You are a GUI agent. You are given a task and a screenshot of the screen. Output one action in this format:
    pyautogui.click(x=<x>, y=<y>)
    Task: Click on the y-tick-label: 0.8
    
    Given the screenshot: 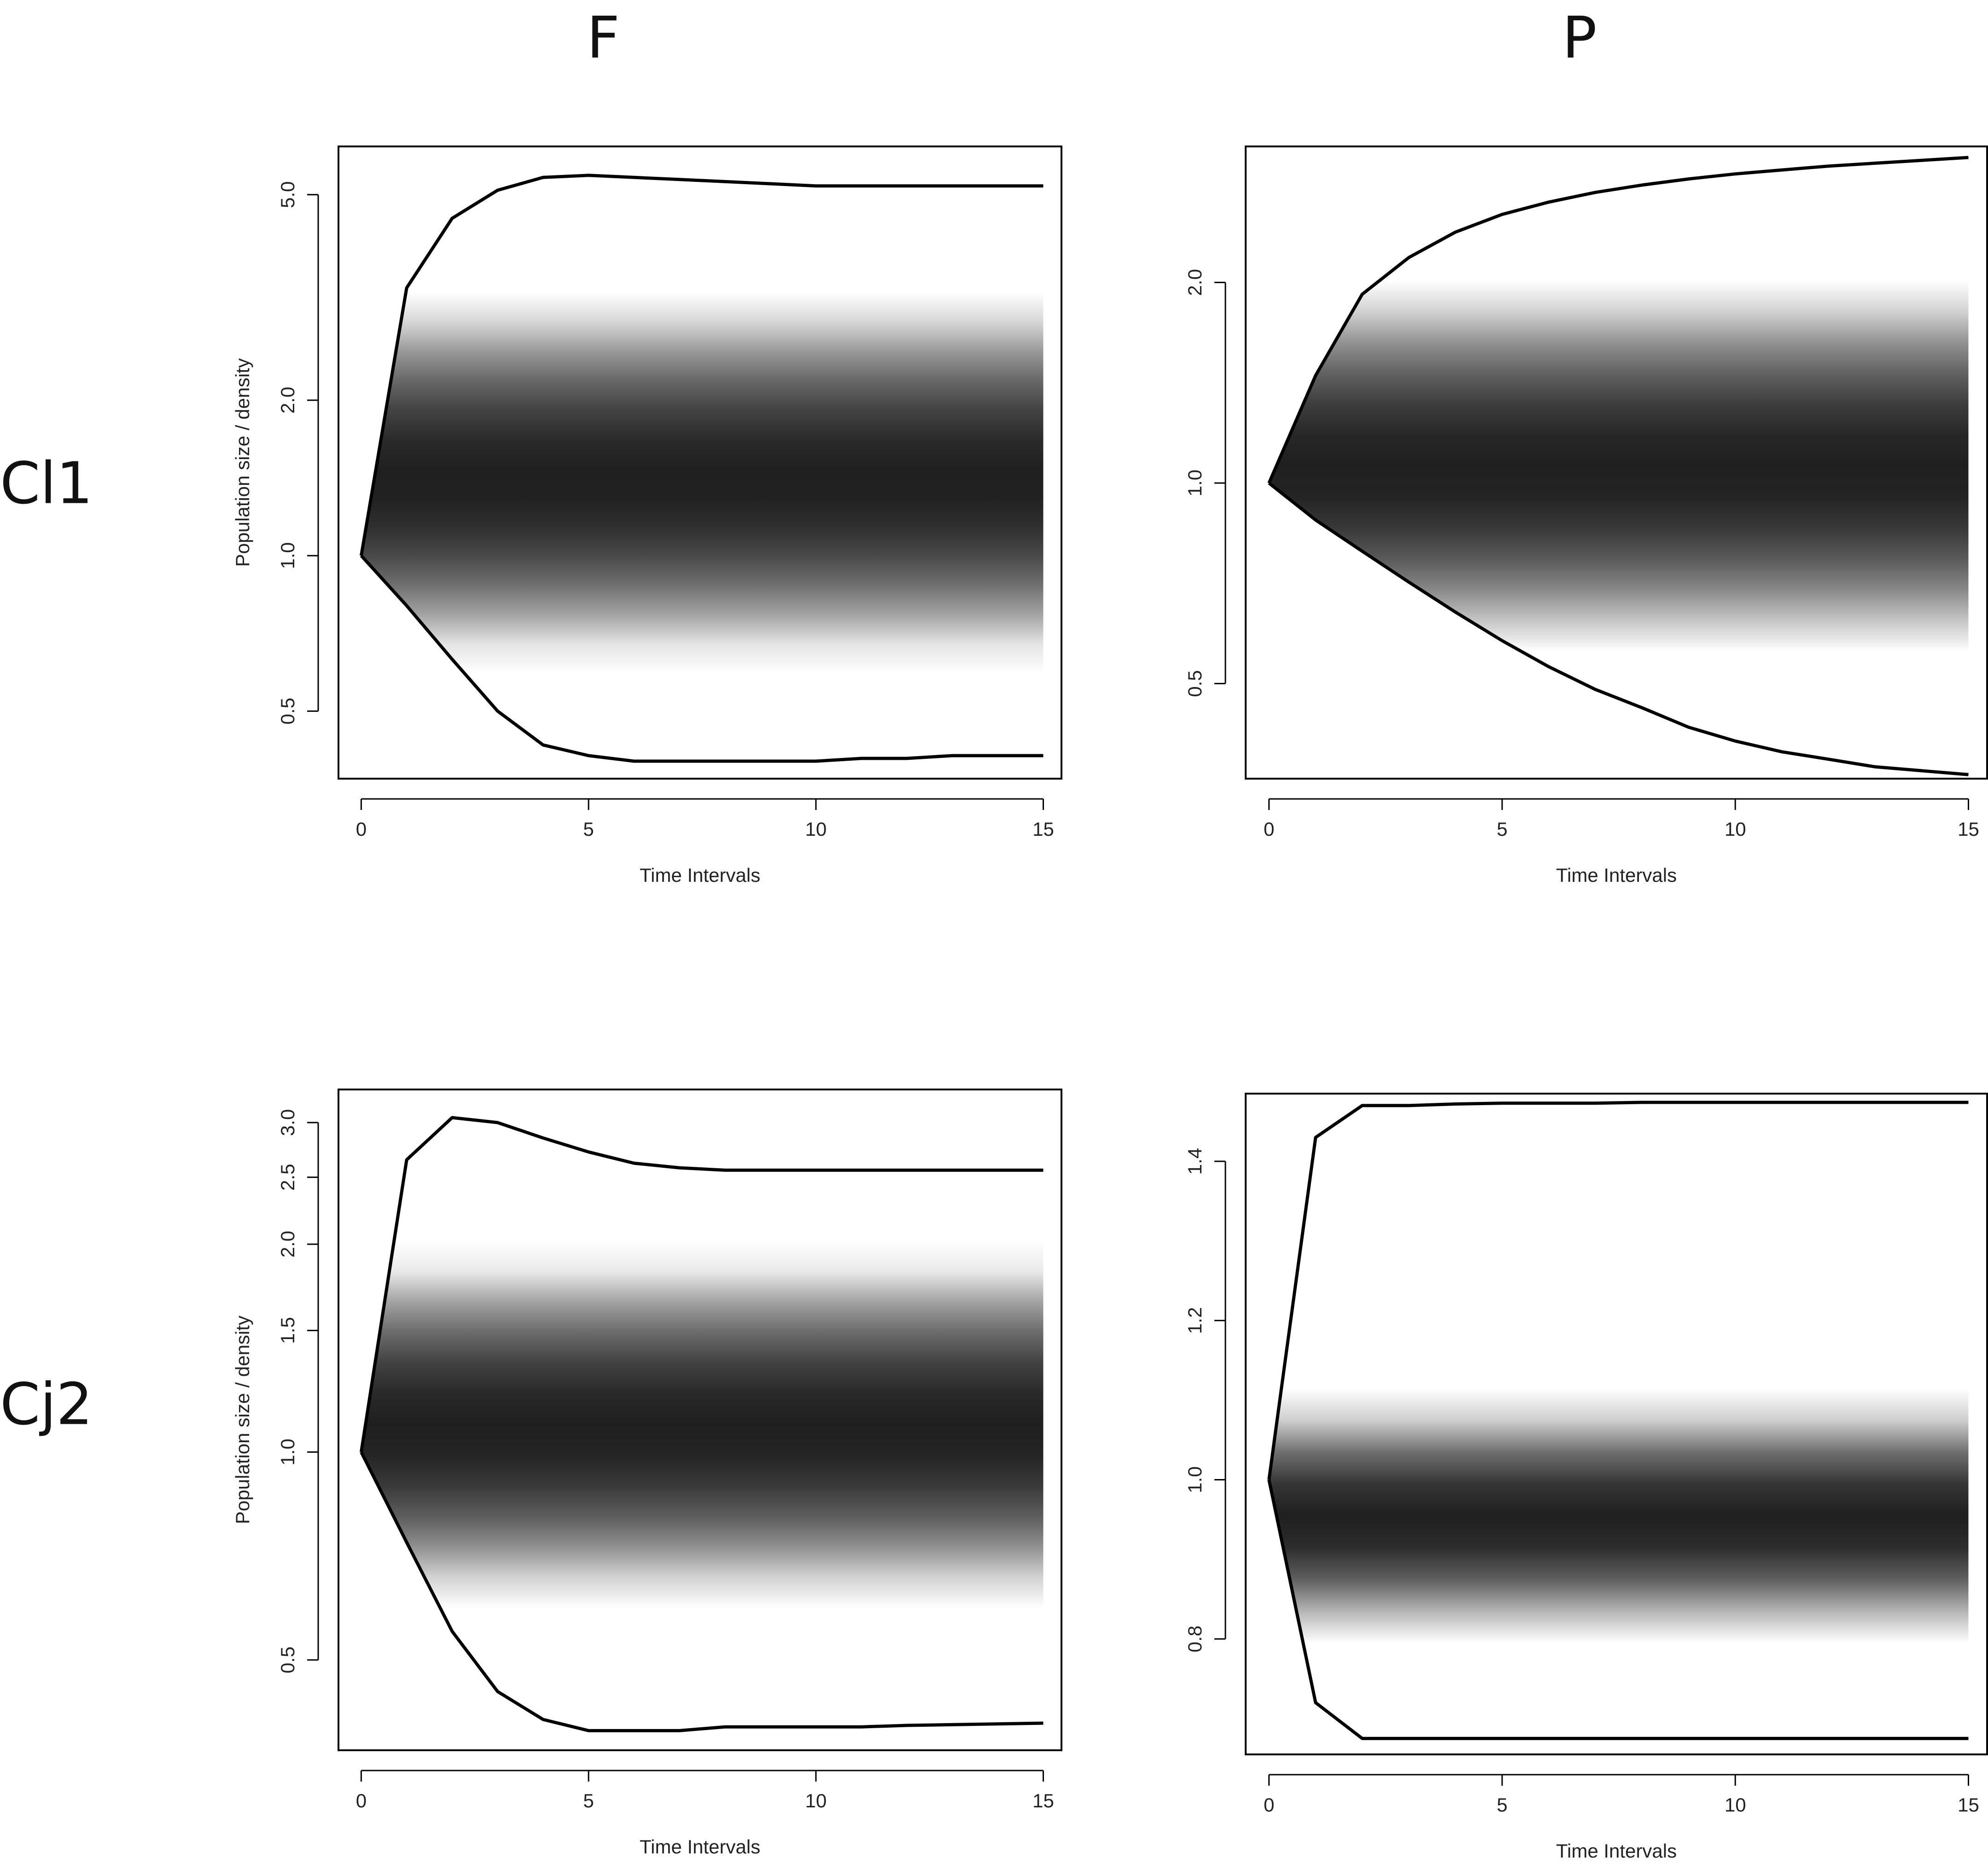 What is the action you would take?
    pyautogui.click(x=1195, y=1638)
    